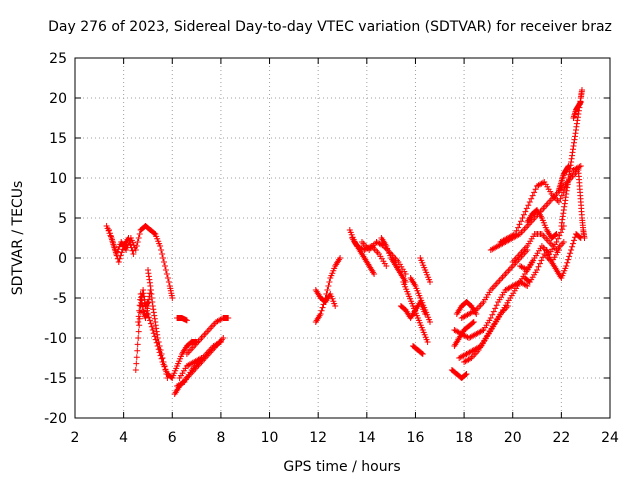 The width and height of the screenshot is (640, 480). What do you see at coordinates (610, 438) in the screenshot?
I see `x-tick-label: 24` at bounding box center [610, 438].